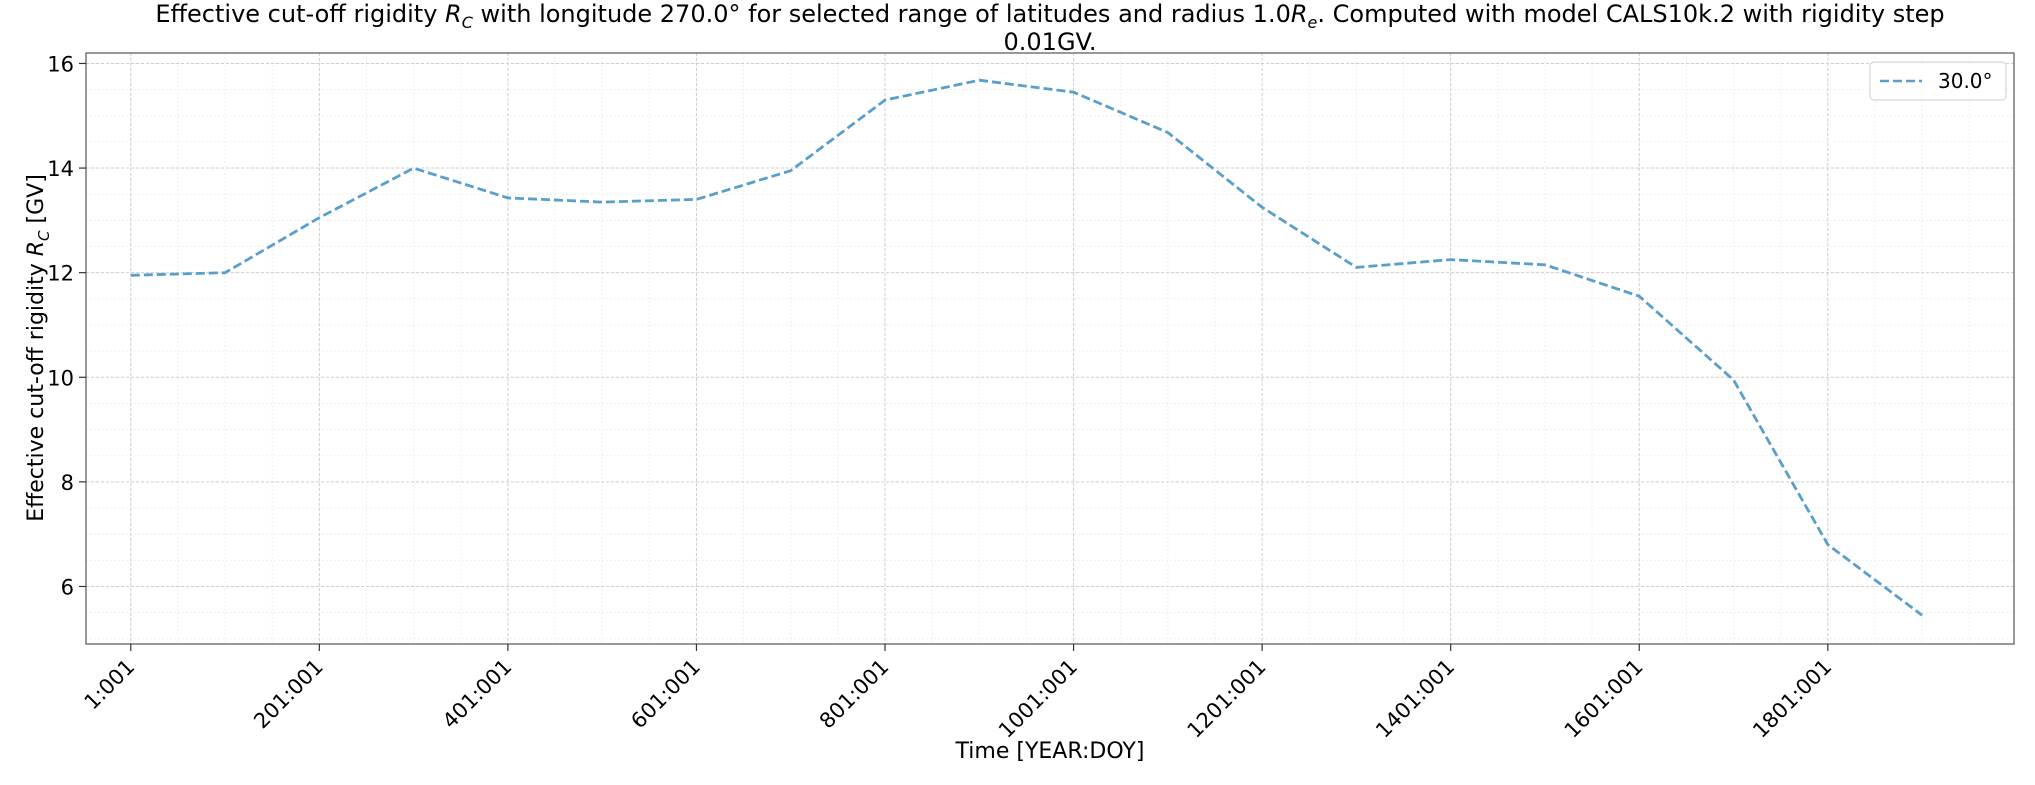  What do you see at coordinates (1227, 699) in the screenshot?
I see `x-tick-label: 1201:001` at bounding box center [1227, 699].